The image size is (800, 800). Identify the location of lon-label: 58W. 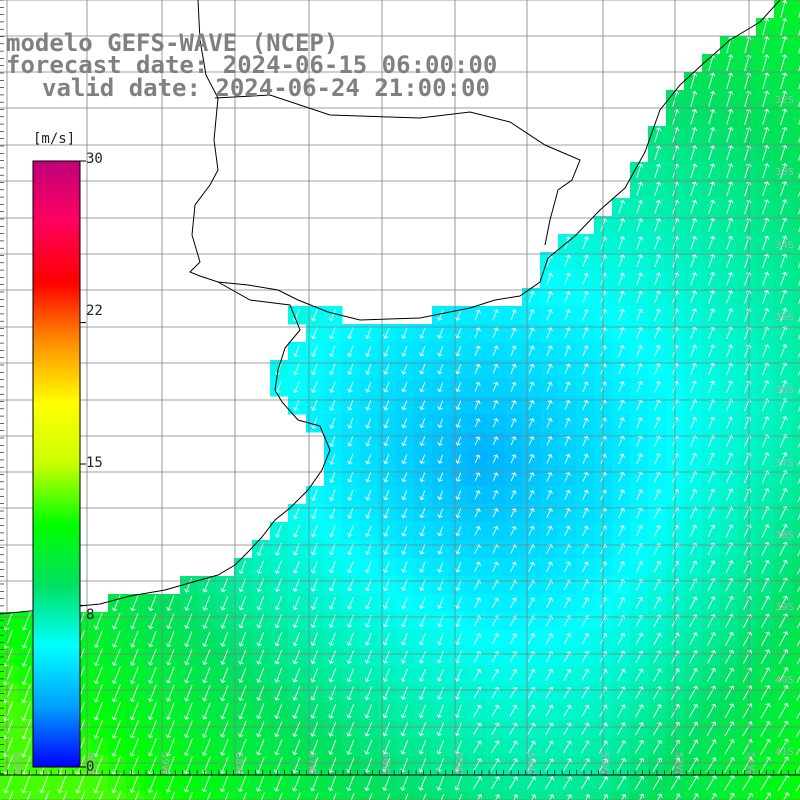
(238, 763).